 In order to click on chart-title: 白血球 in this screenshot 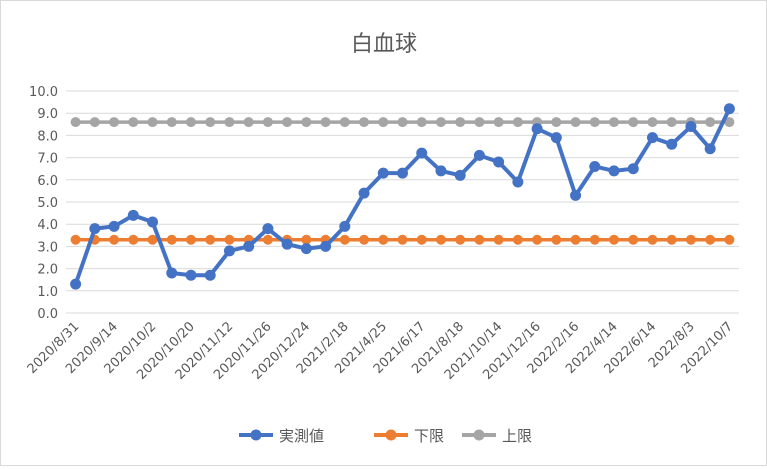, I will do `click(384, 44)`.